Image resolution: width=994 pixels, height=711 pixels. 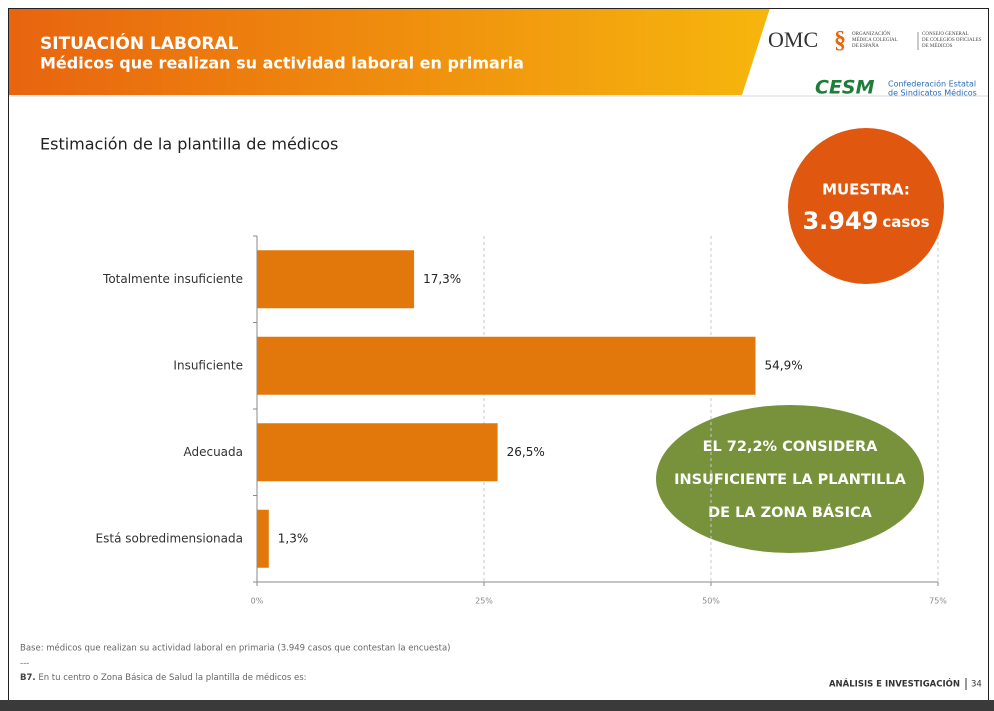 I want to click on y-tick-label: Totalmente insuficiente, so click(x=172, y=279).